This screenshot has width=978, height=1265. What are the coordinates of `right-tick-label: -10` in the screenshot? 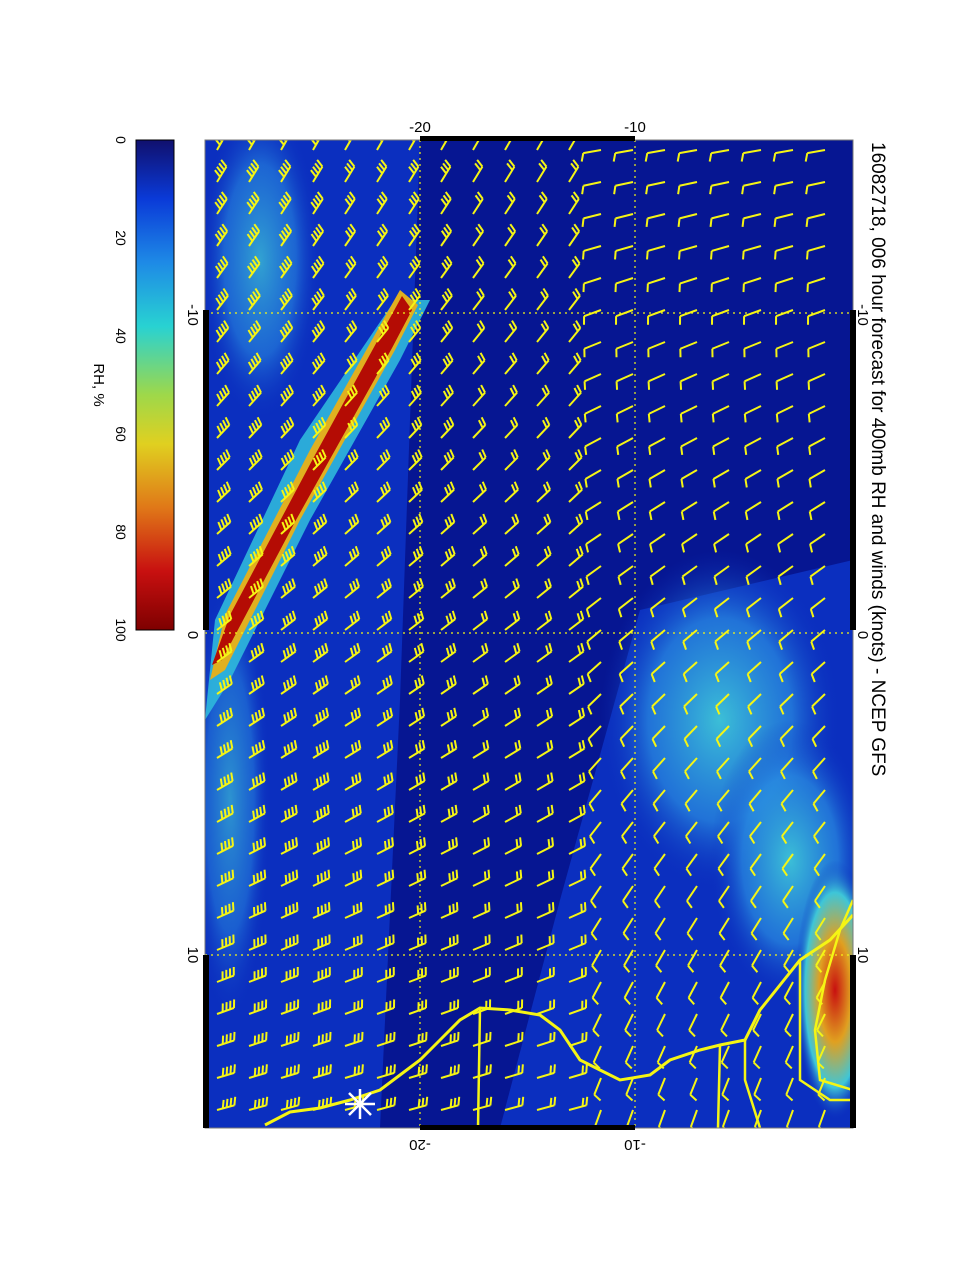 It's located at (862, 315).